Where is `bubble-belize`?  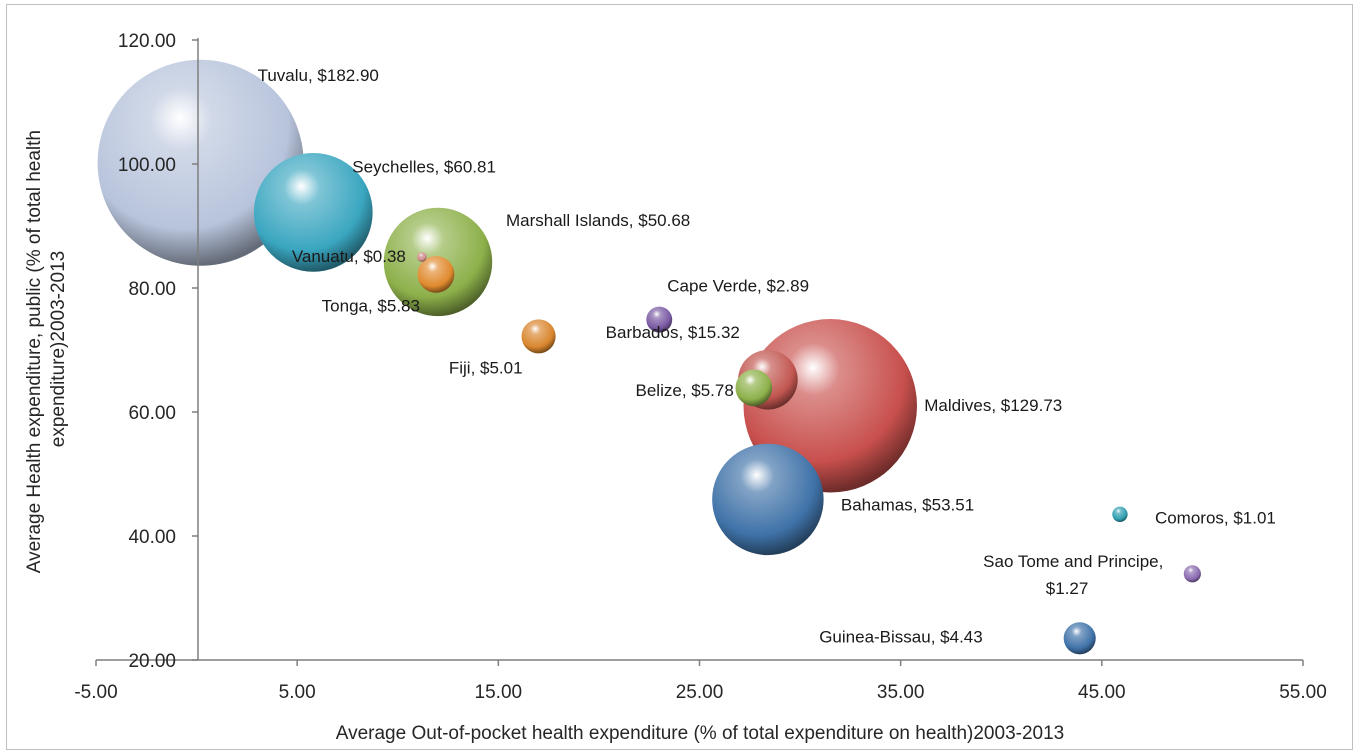
bubble-belize is located at coordinates (754, 388).